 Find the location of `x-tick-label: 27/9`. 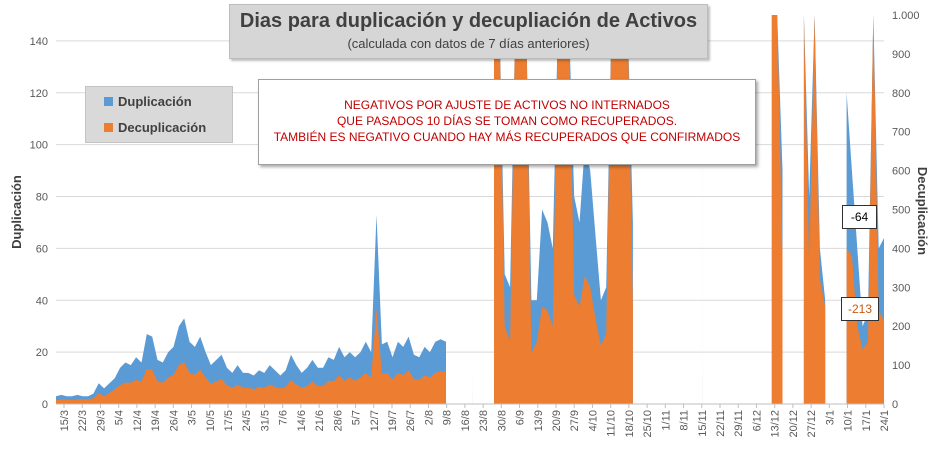

x-tick-label: 27/9 is located at coordinates (575, 420).